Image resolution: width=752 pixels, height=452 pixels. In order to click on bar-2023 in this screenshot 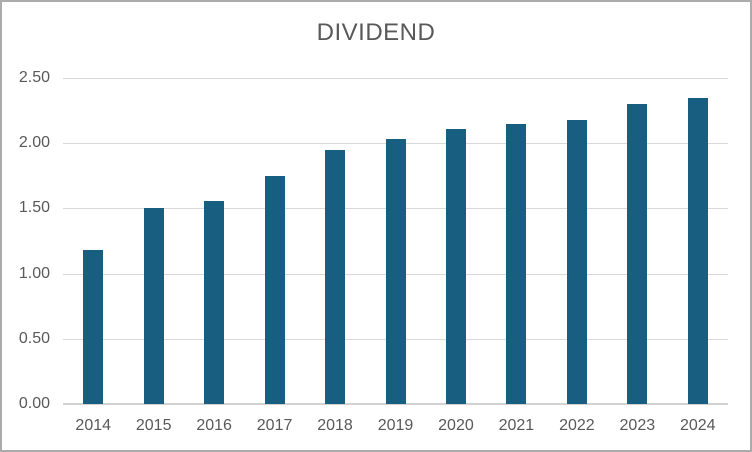, I will do `click(637, 254)`.